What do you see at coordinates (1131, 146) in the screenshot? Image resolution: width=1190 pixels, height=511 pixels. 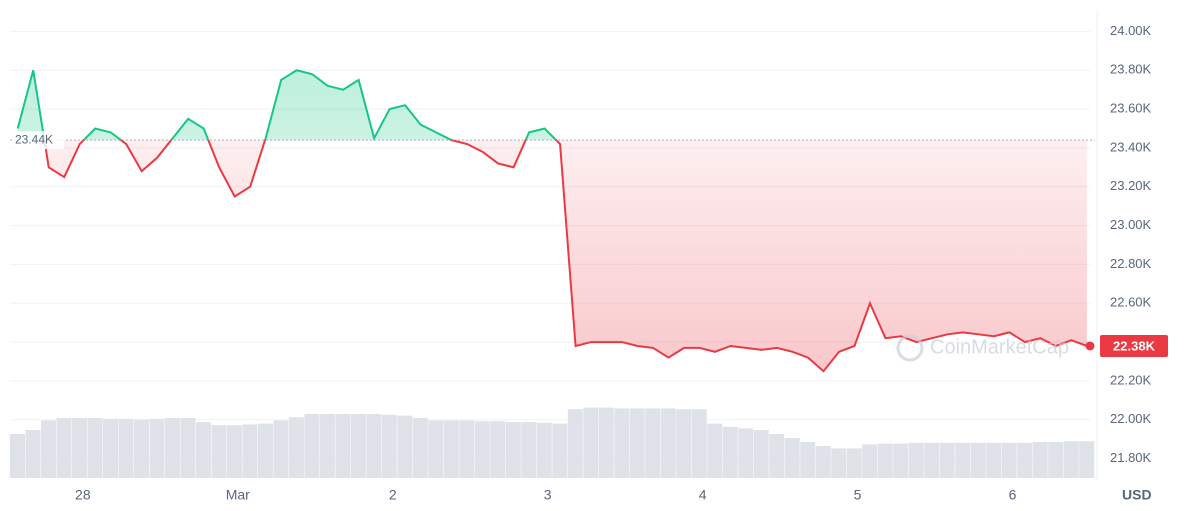 I see `y-tick-label: 23.40K` at bounding box center [1131, 146].